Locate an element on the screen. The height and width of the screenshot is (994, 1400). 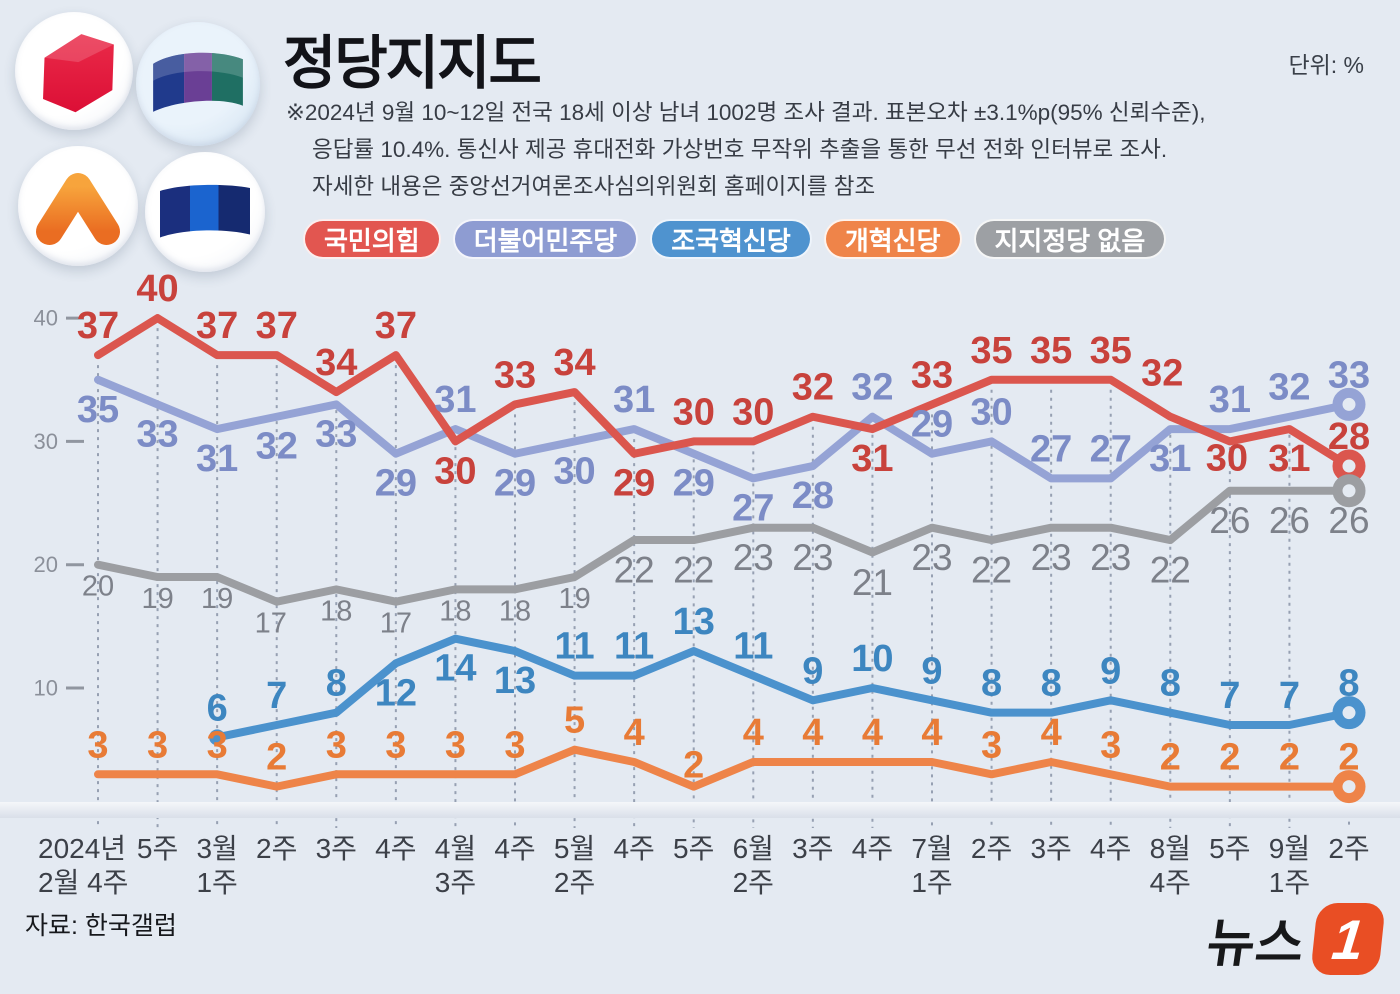
series-end-marker-reform is located at coordinates (1349, 787).